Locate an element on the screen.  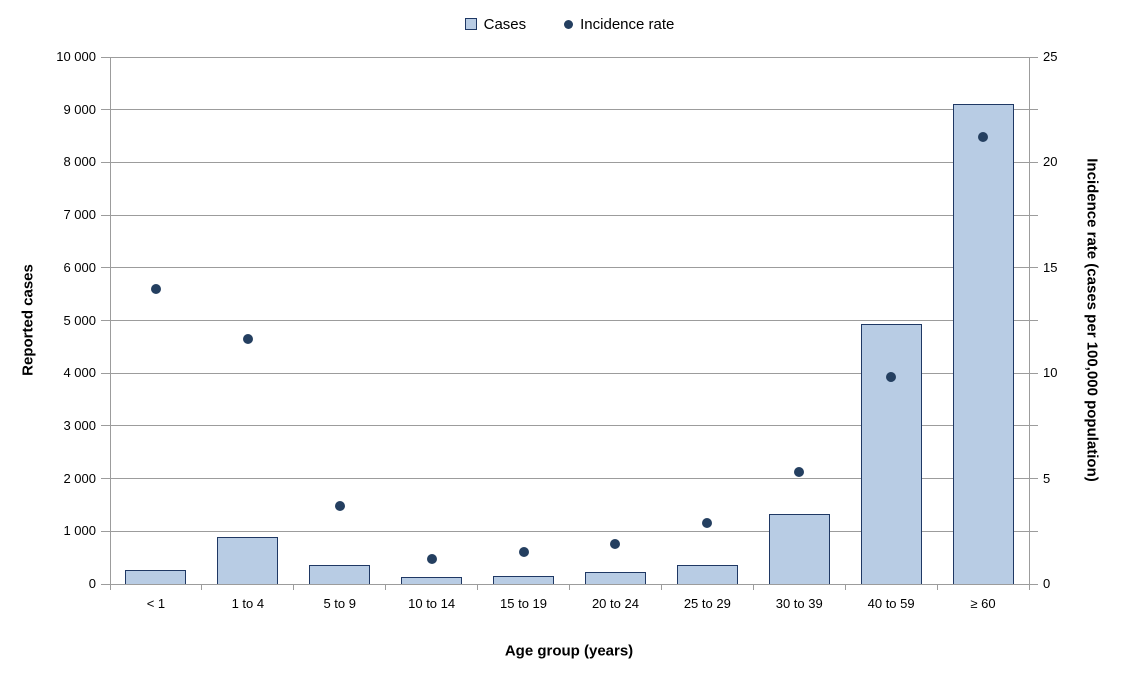
incidence-rate-dot-swatch-icon is located at coordinates (569, 24).